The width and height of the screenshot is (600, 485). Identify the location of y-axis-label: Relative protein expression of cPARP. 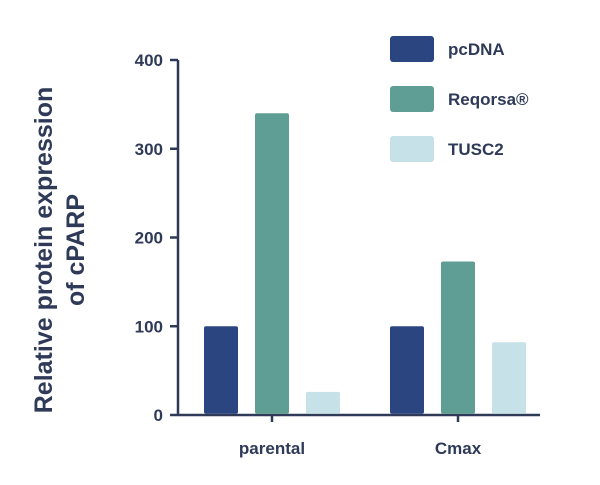
(60, 250).